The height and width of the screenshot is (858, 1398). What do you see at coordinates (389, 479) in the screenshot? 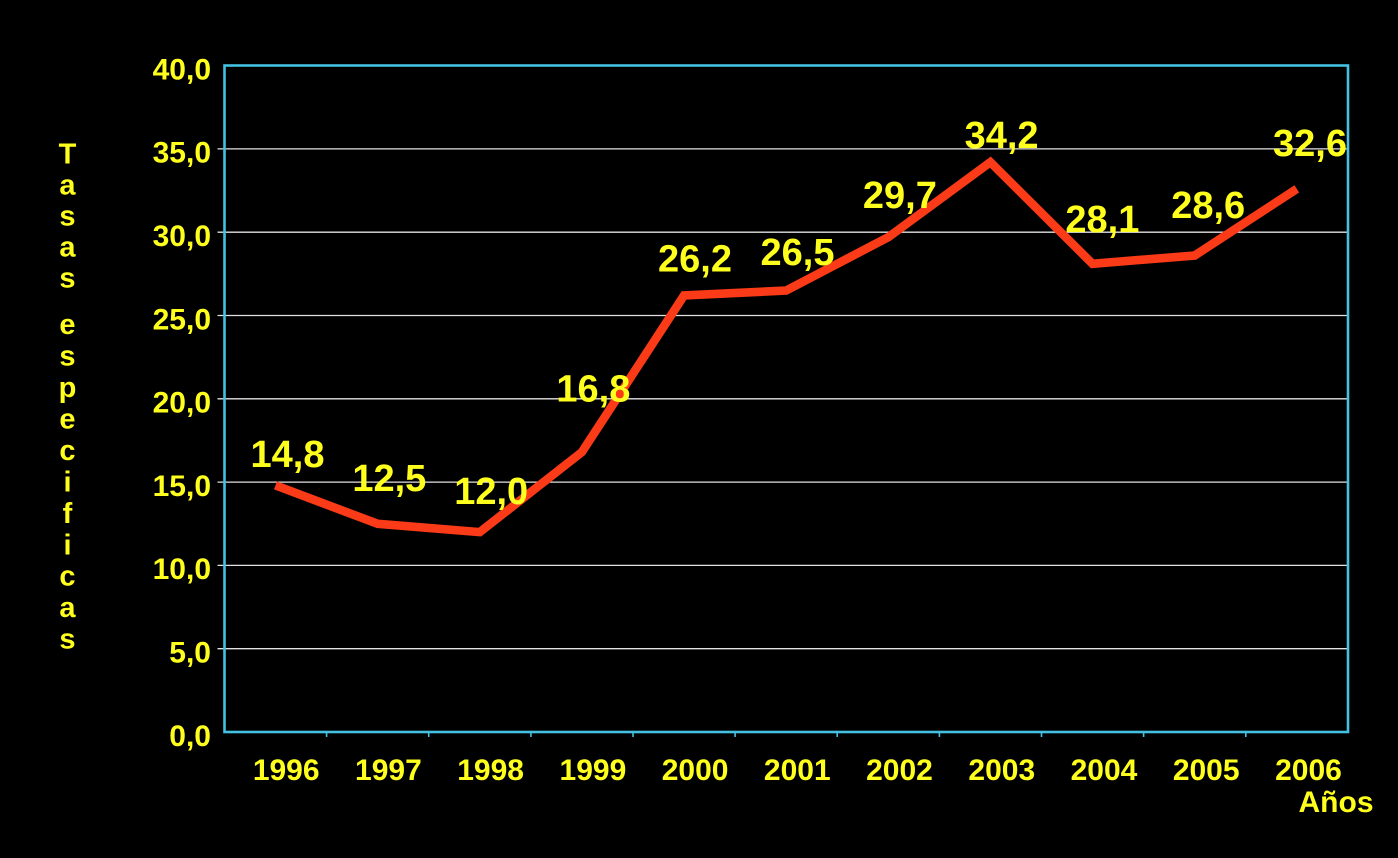
I see `svg-text: 12,5` at bounding box center [389, 479].